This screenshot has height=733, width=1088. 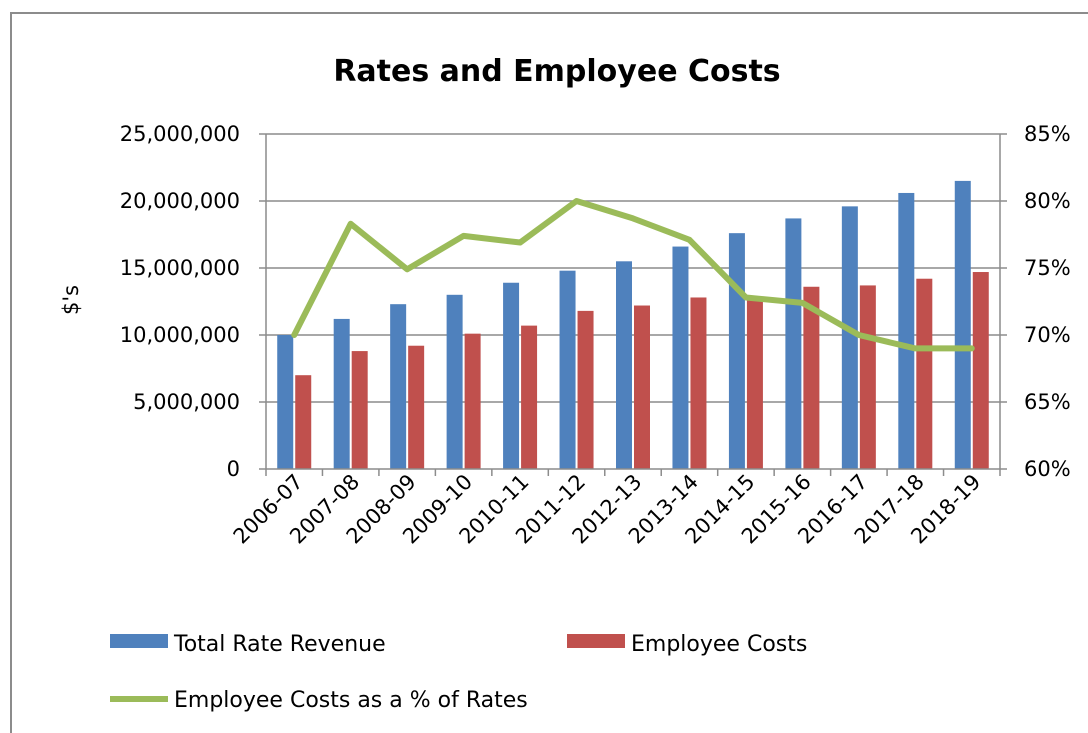 I want to click on y2-tick-label: 65%, so click(x=1047, y=402).